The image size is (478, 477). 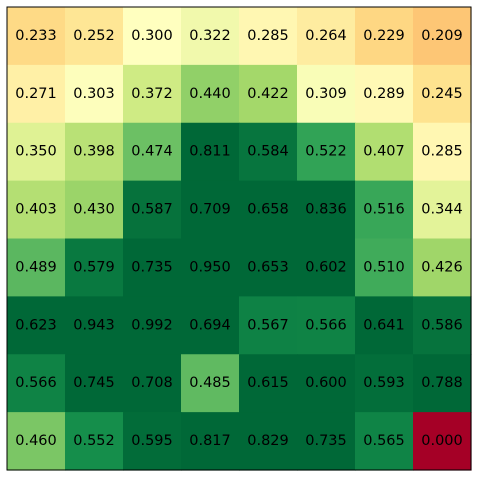 I want to click on heatmap-cell-r0-c5, so click(x=326, y=36).